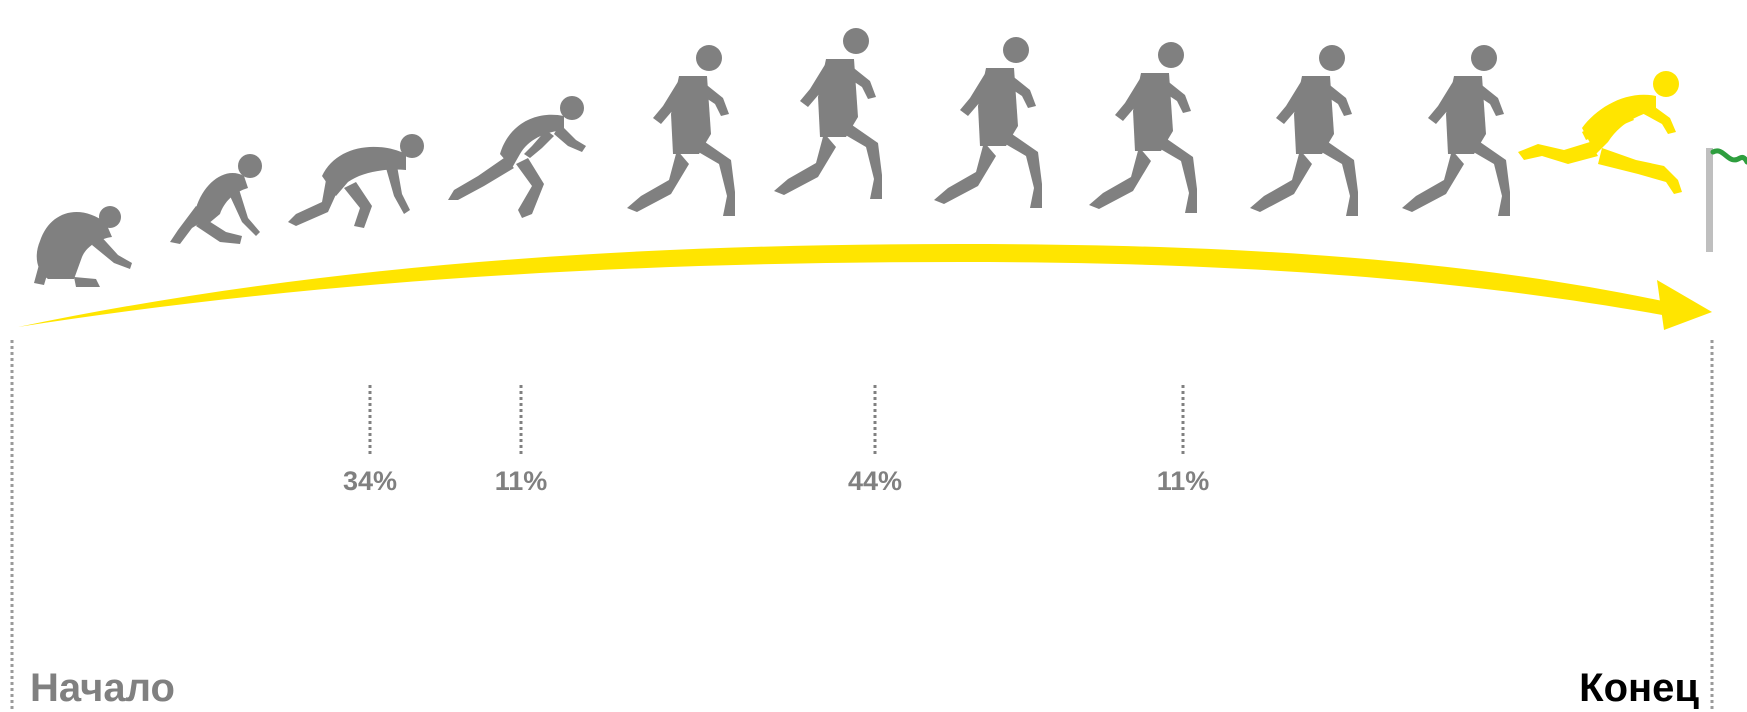 The width and height of the screenshot is (1747, 712). What do you see at coordinates (1600, 132) in the screenshot?
I see `winner-figure` at bounding box center [1600, 132].